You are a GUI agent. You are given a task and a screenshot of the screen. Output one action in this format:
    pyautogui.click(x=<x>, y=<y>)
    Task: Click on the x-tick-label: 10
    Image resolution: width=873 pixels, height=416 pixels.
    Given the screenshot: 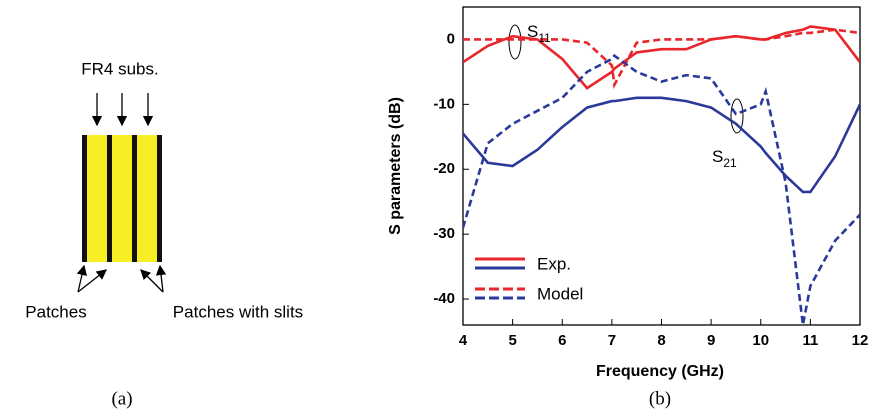 What is the action you would take?
    pyautogui.click(x=760, y=340)
    